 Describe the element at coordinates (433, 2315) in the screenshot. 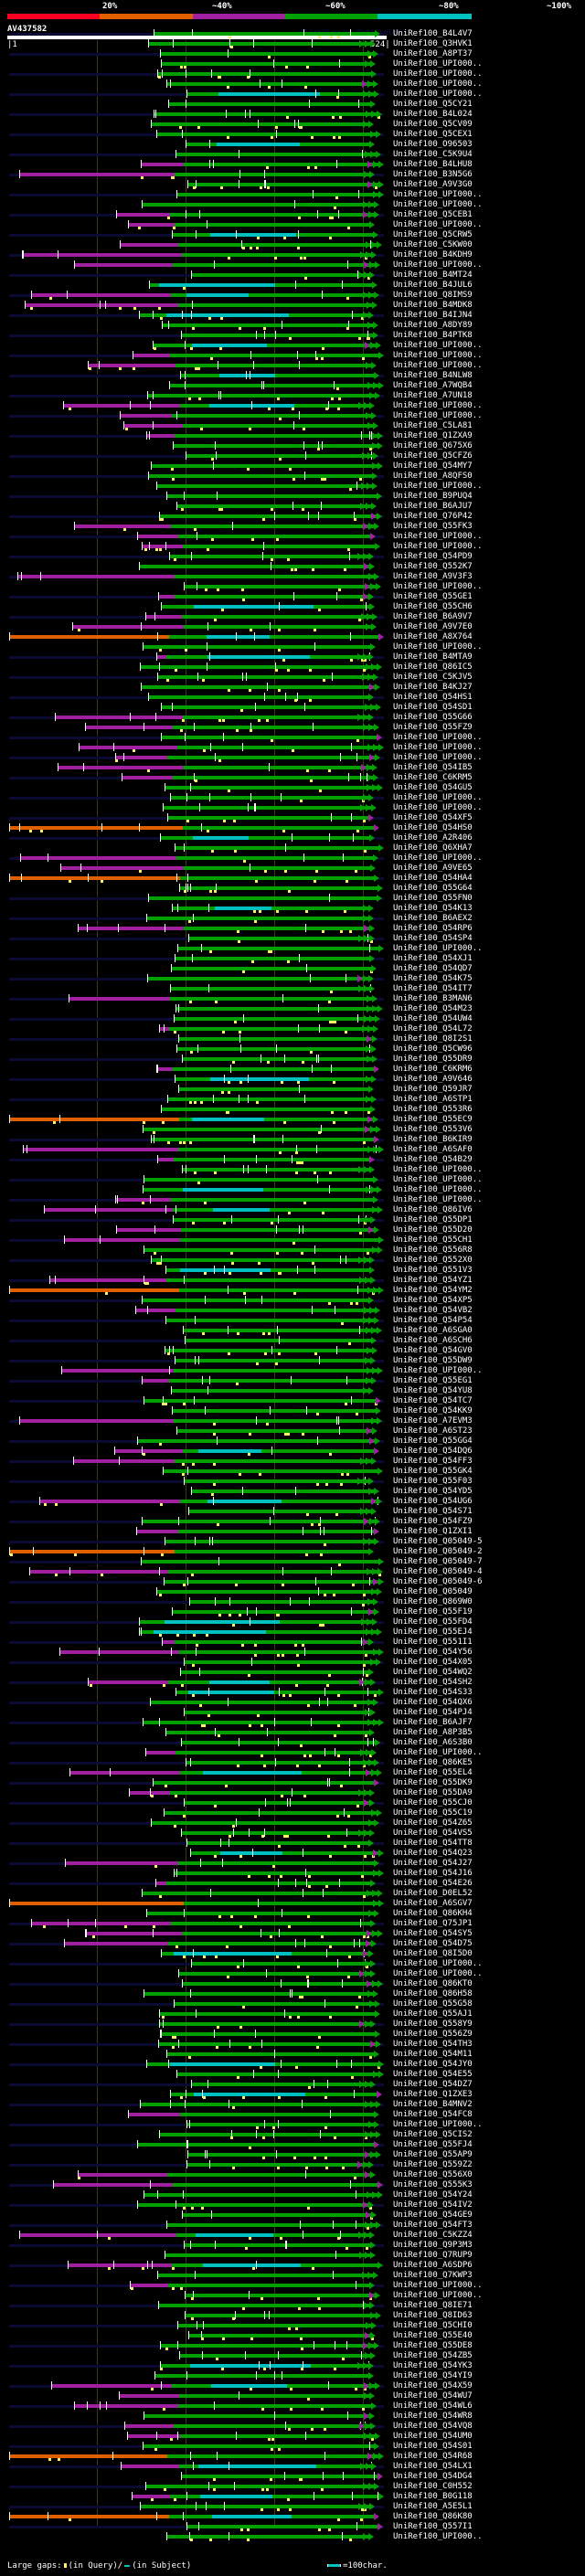

I see `hit-accession-label: UniRef100_Q8ID63` at that location.